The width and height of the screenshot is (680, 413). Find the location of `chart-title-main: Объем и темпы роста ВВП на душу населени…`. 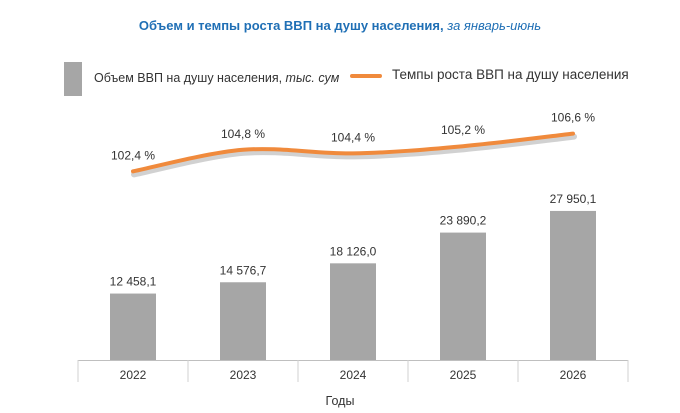

chart-title-main: Объем и темпы роста ВВП на душу населени… is located at coordinates (291, 25).